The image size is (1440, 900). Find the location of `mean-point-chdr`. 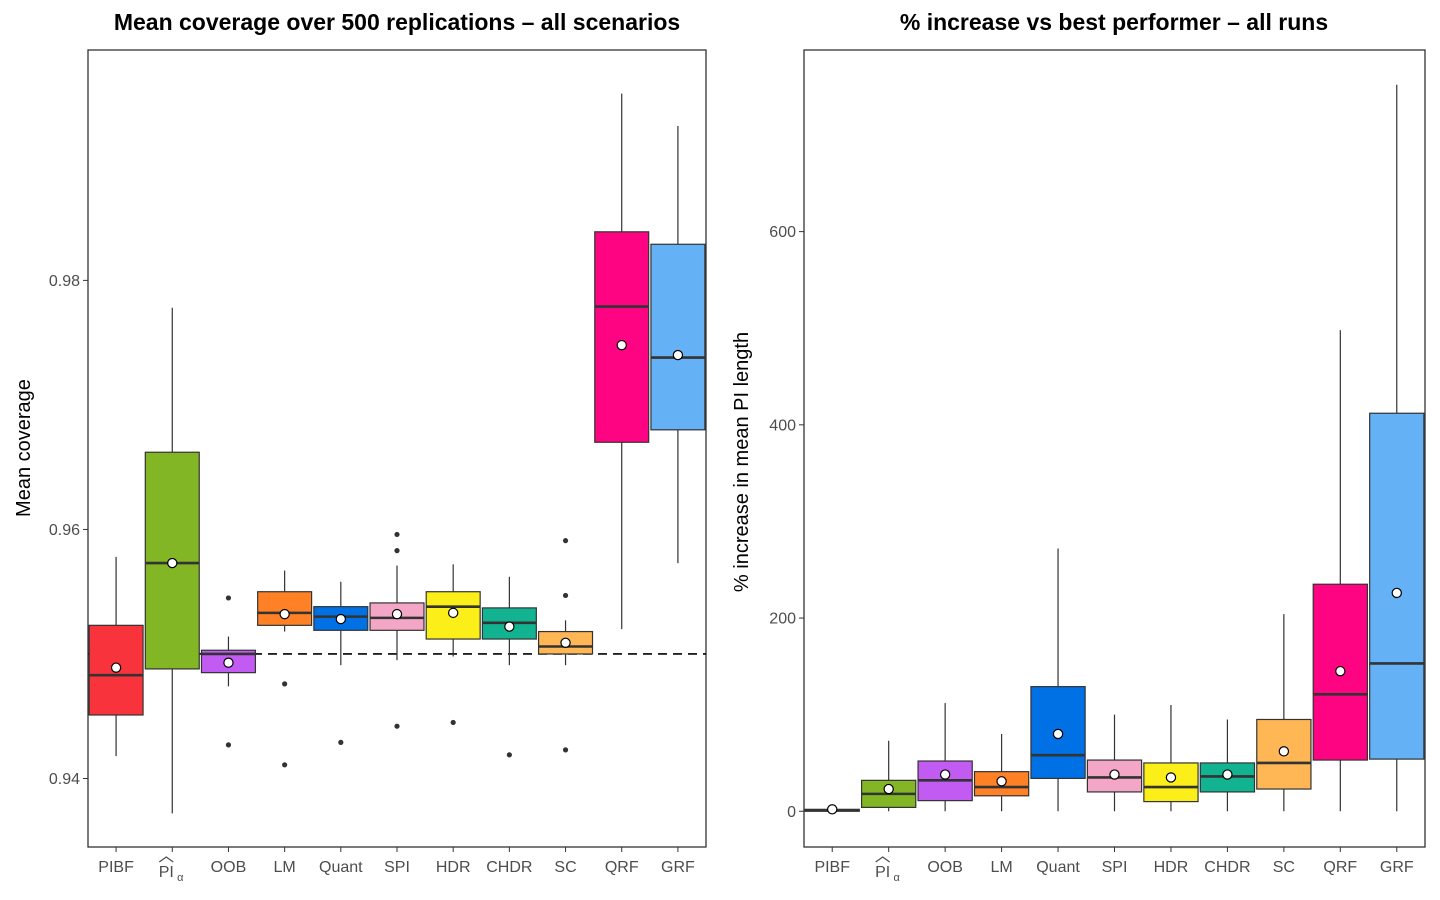

mean-point-chdr is located at coordinates (1227, 774).